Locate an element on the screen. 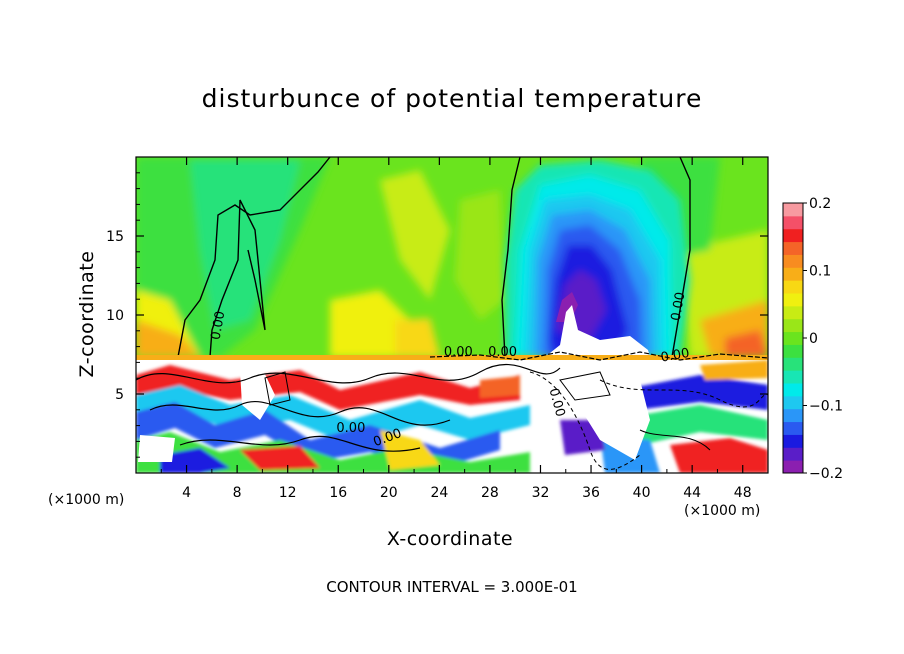 The width and height of the screenshot is (904, 654). y-tick-label: 10 is located at coordinates (115, 316).